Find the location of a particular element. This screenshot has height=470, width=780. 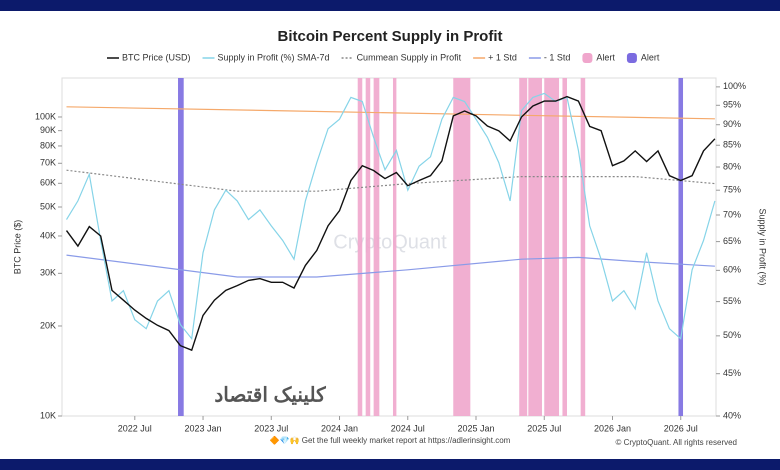

y2-tick-label: 55% is located at coordinates (732, 301).